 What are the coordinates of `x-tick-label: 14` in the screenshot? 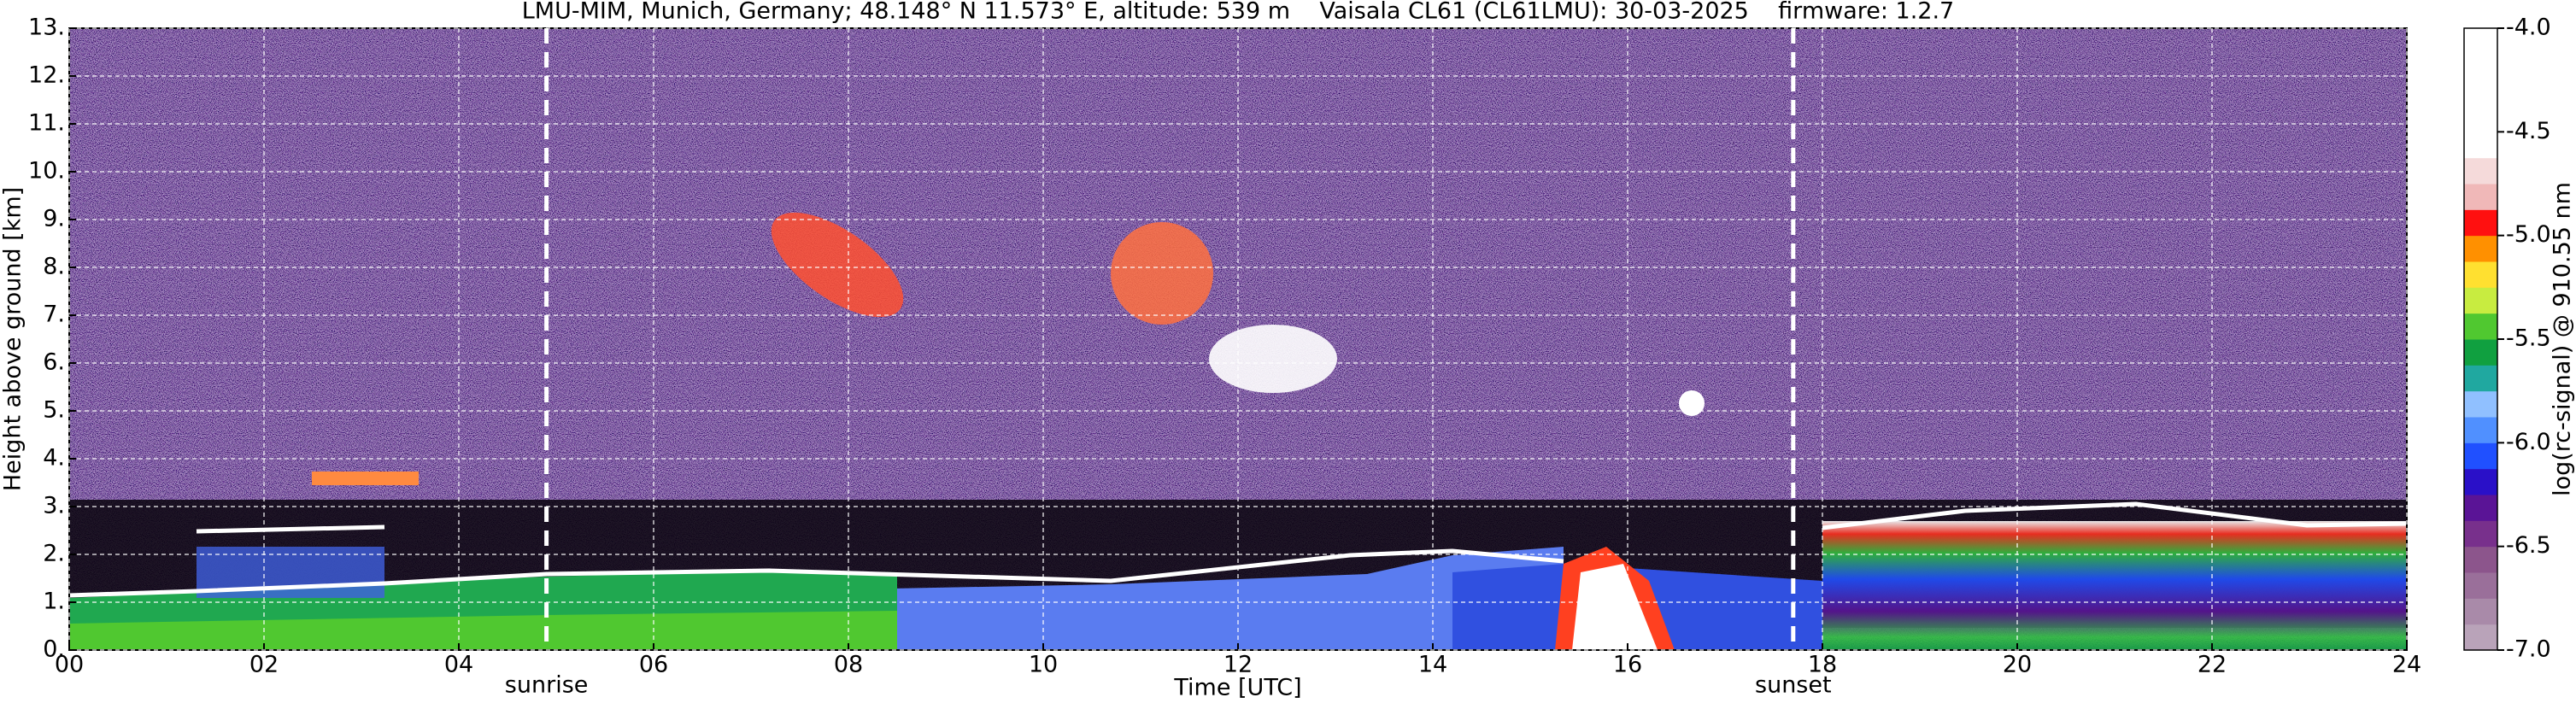 It's located at (1432, 665).